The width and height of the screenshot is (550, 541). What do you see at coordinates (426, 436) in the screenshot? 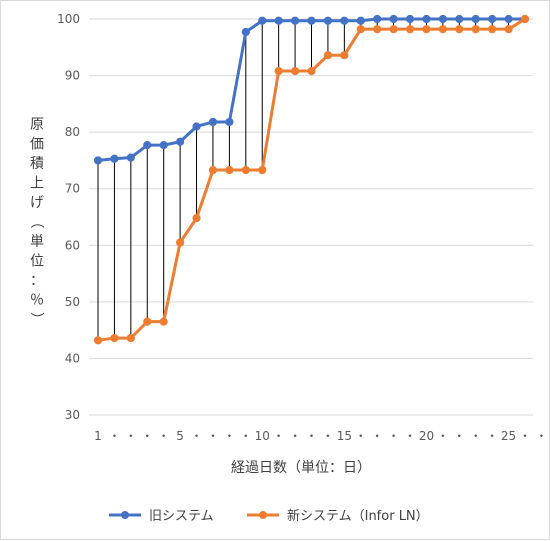
I see `x-tick-label: 20` at bounding box center [426, 436].